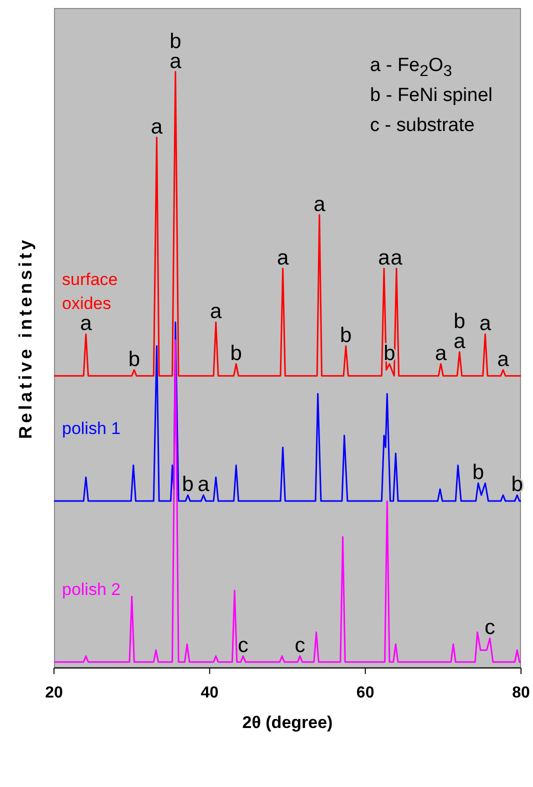  Describe the element at coordinates (365, 693) in the screenshot. I see `x-tick-label: 60` at that location.